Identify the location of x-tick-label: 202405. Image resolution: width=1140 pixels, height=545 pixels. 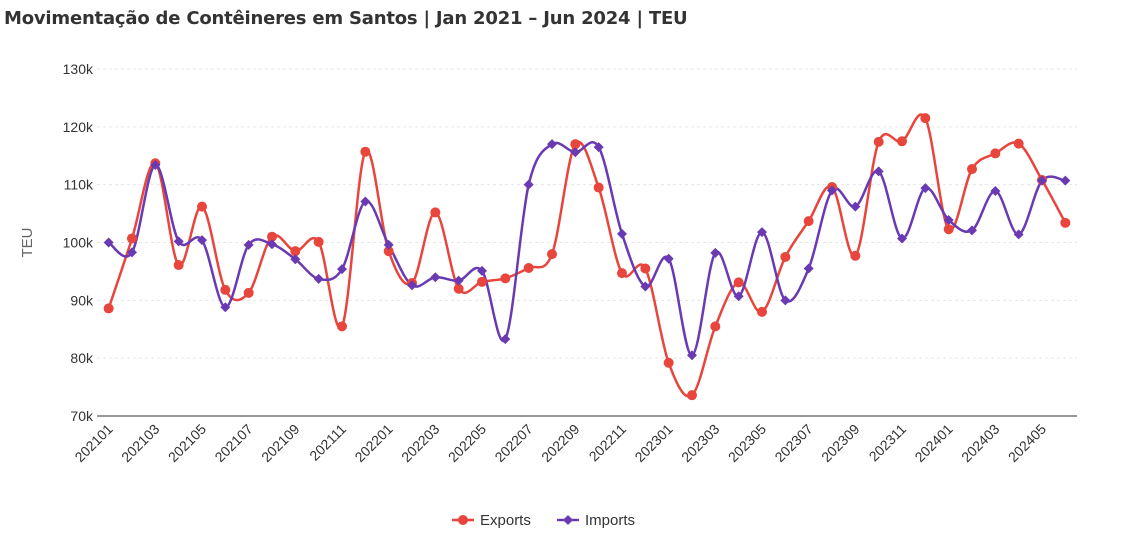
(1027, 443).